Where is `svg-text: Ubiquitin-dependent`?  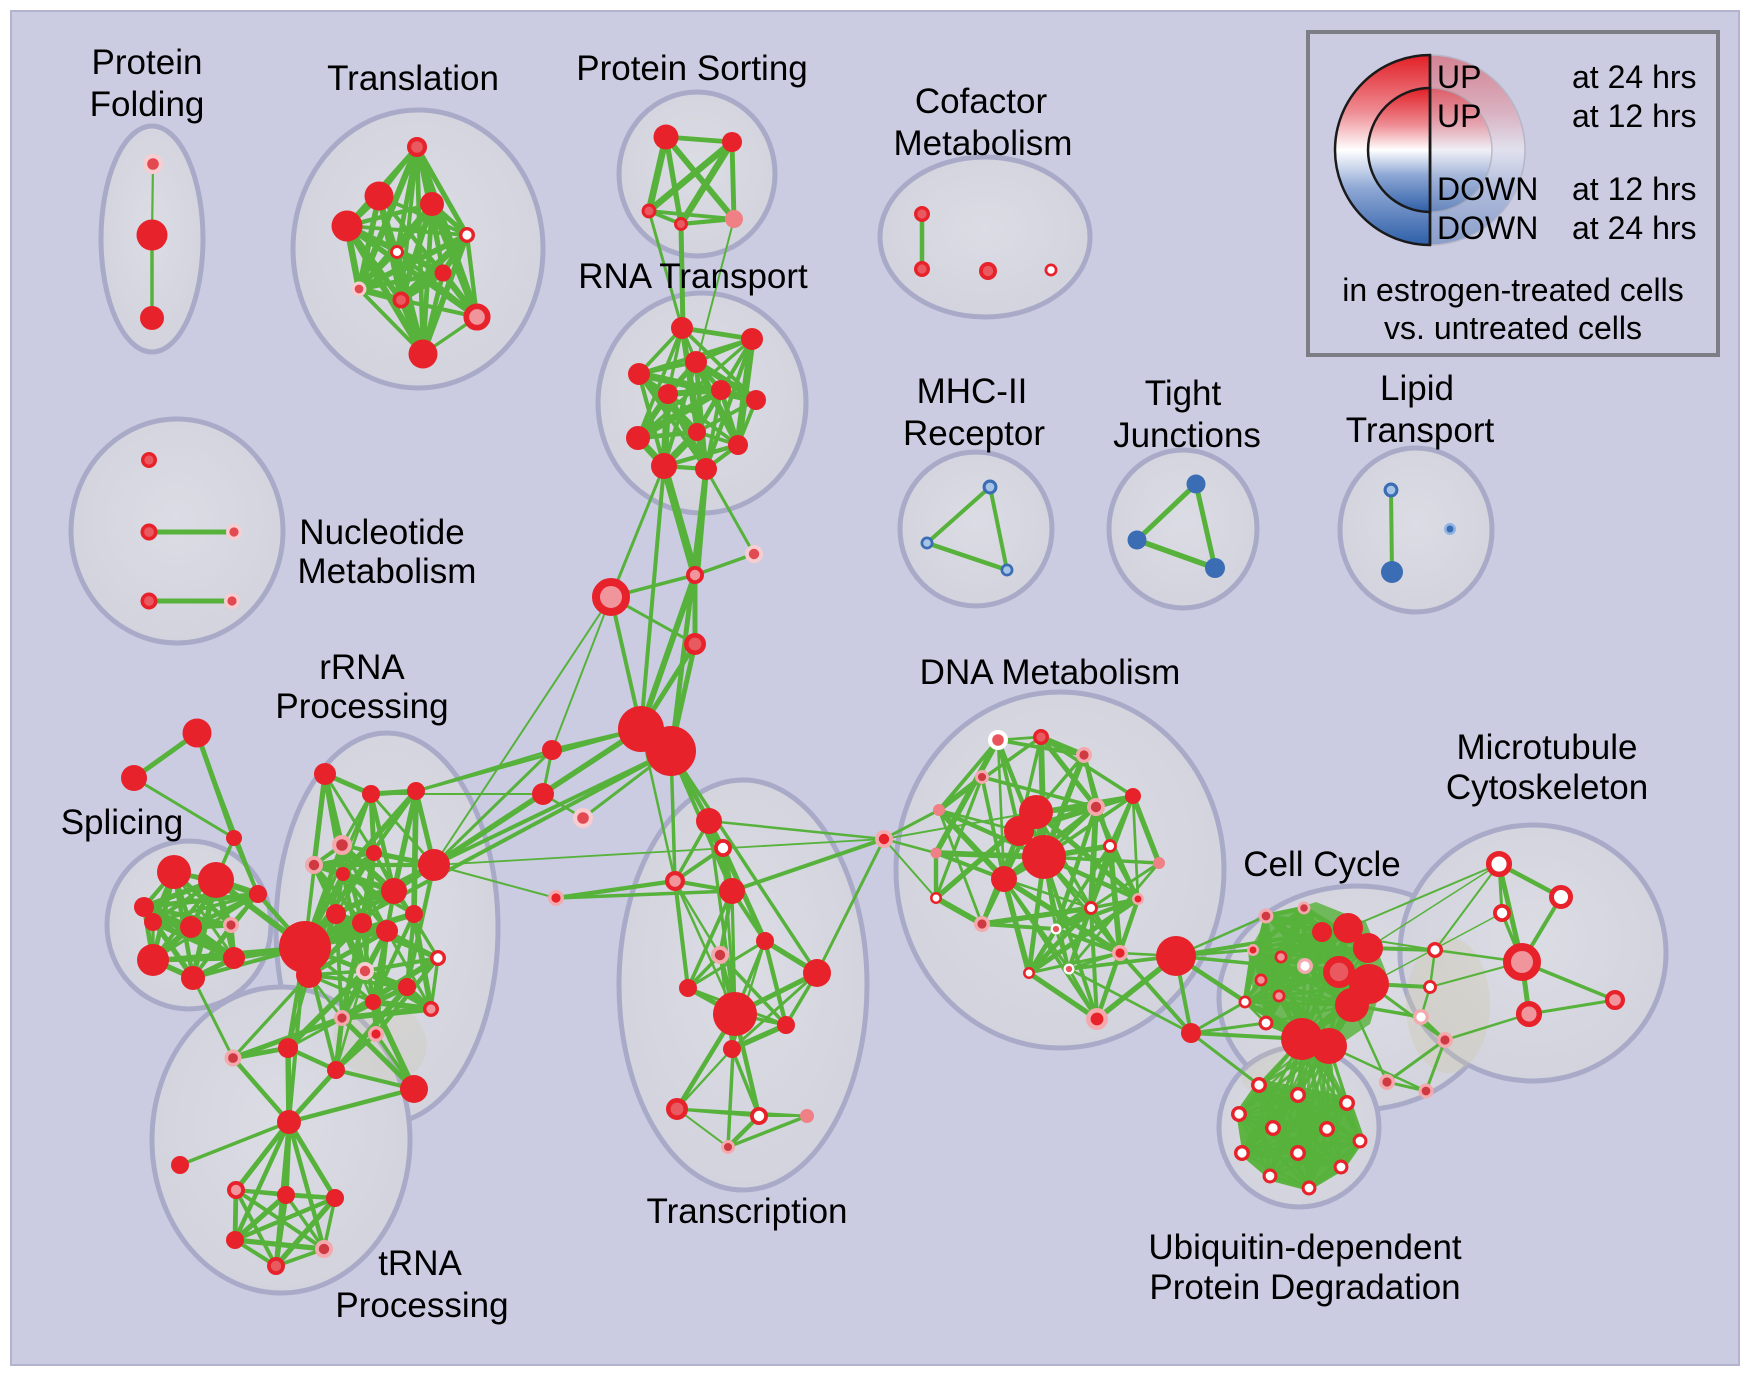
svg-text: Ubiquitin-dependent is located at coordinates (1305, 1247).